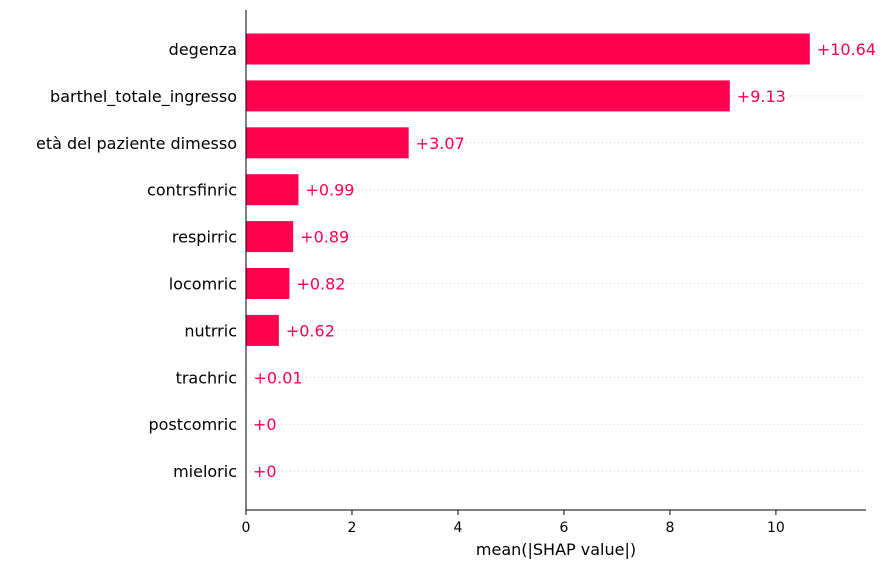  I want to click on value-label: +0.89, so click(324, 237).